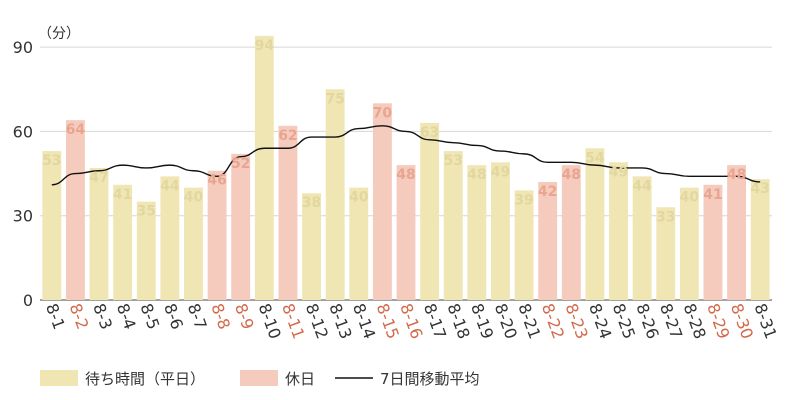  I want to click on x-tick-label: 8-1, so click(55, 316).